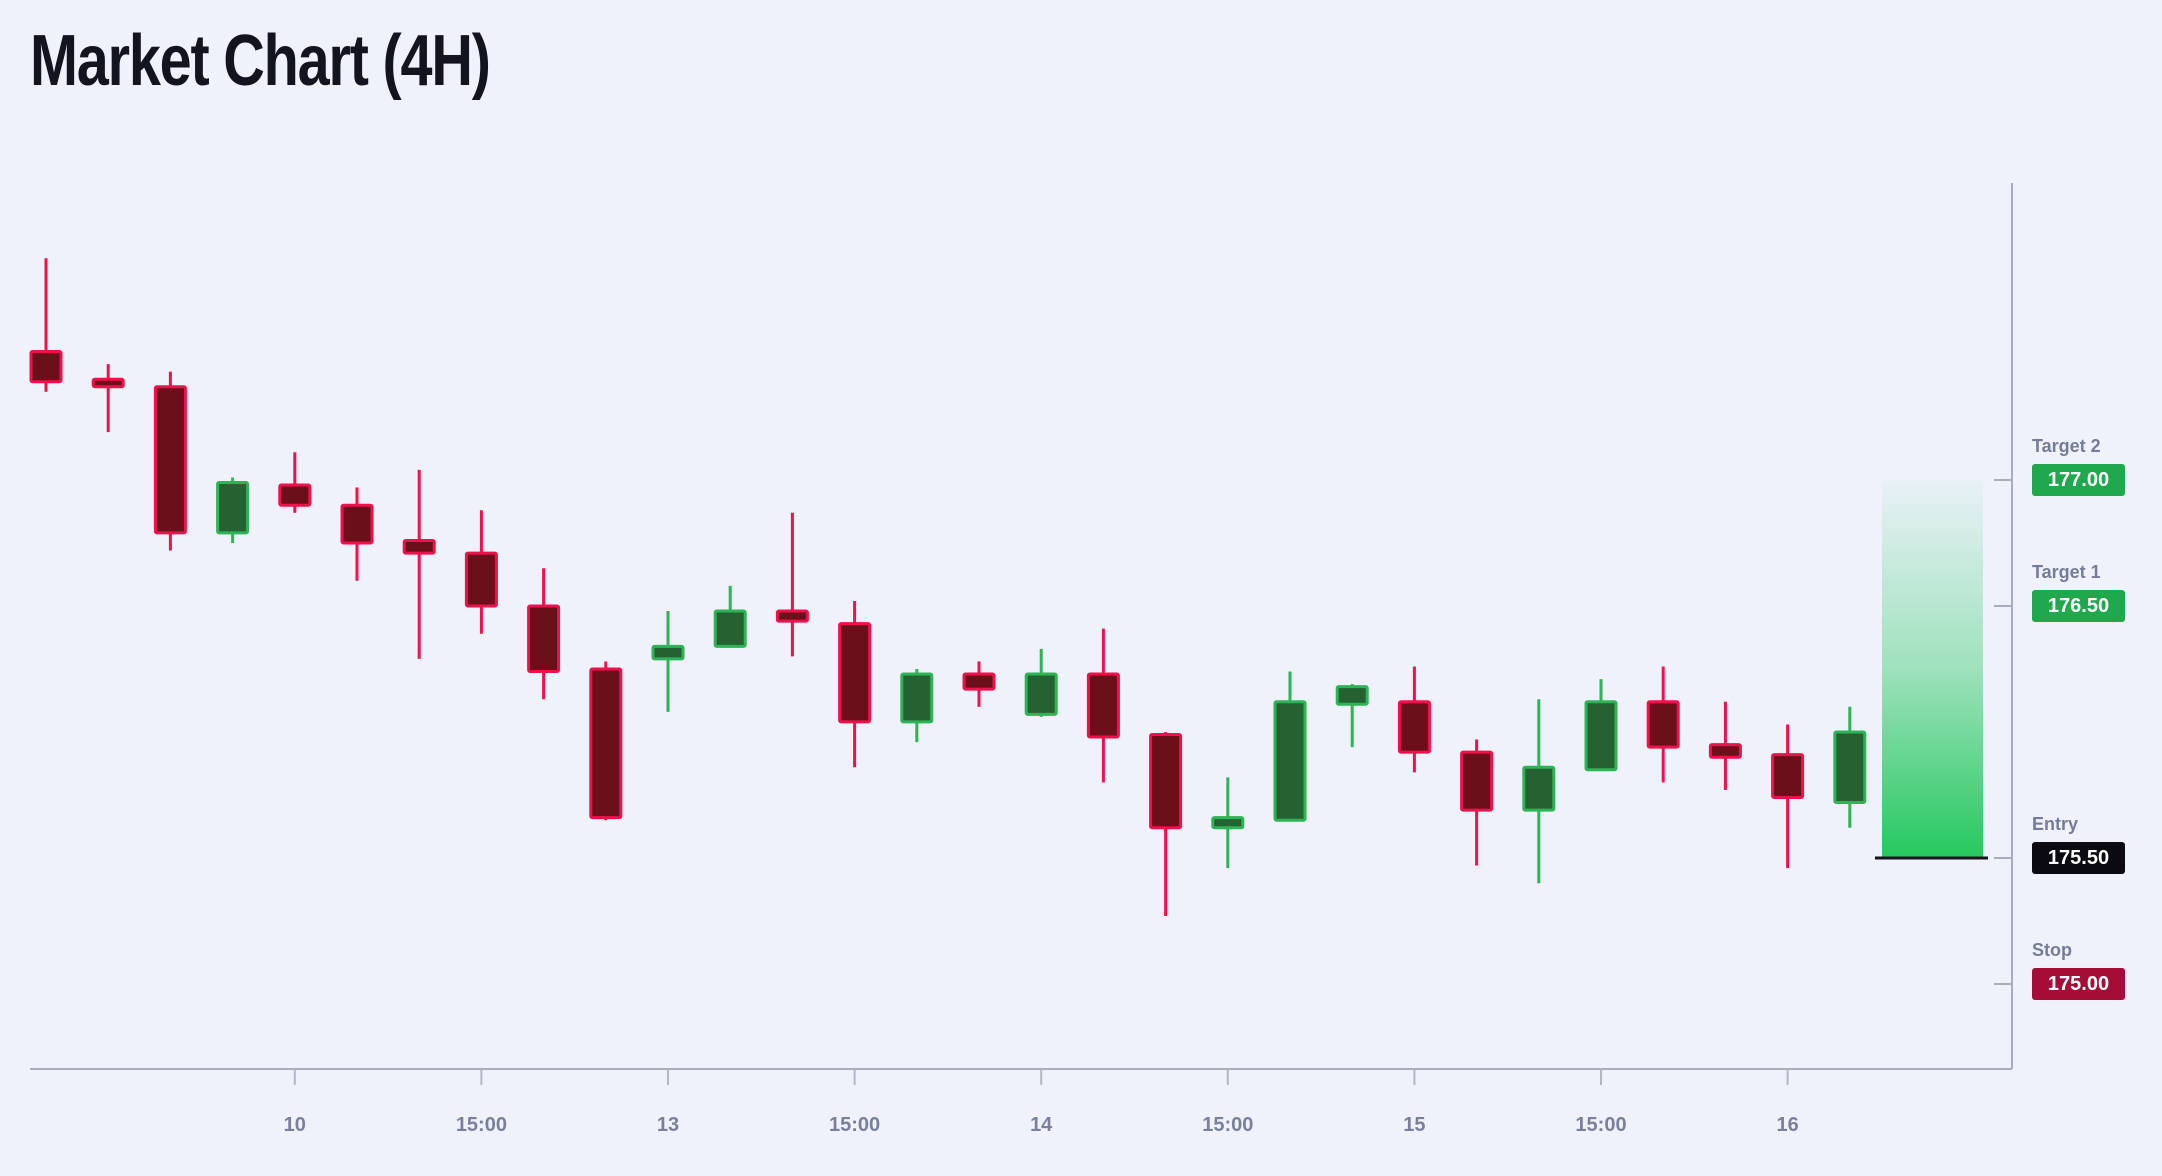  Describe the element at coordinates (1787, 1125) in the screenshot. I see `x-axis-label: 16` at that location.